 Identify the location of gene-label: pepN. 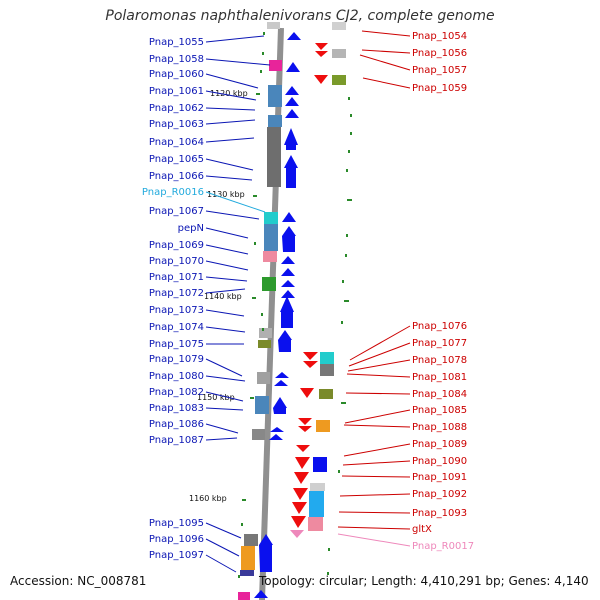
(191, 228).